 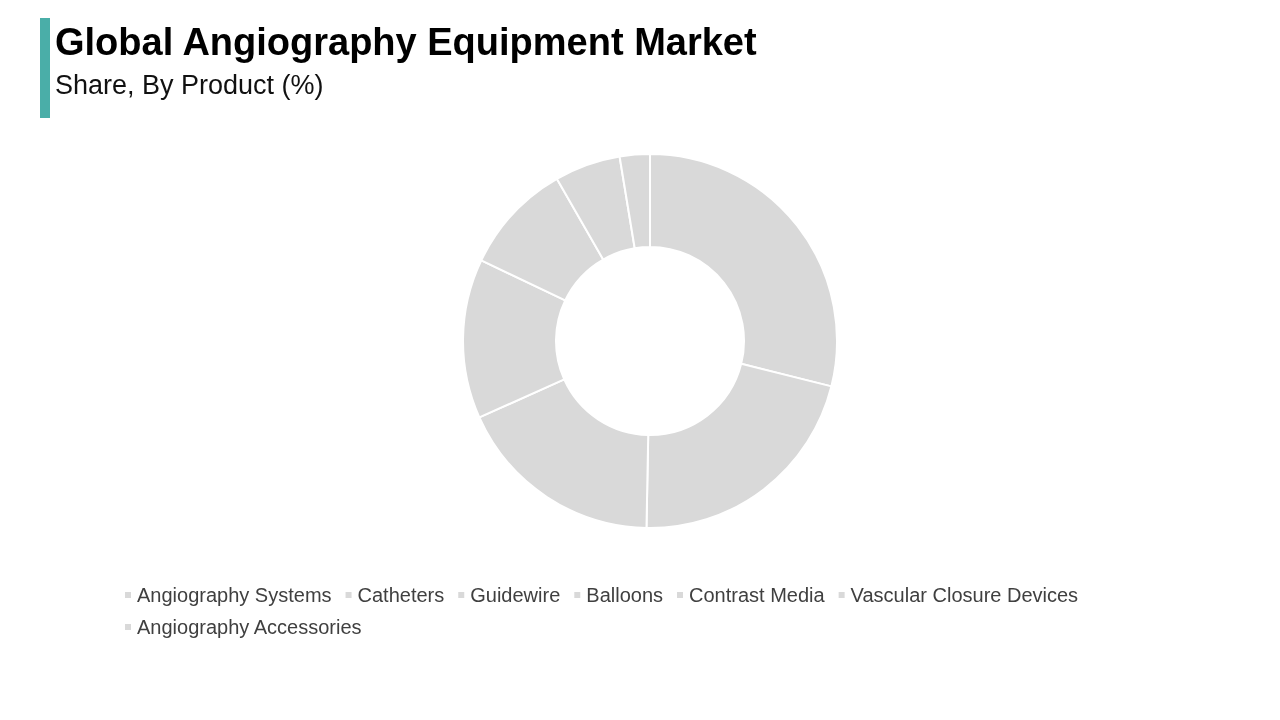 What do you see at coordinates (515, 595) in the screenshot?
I see `legend-label: Guidewire` at bounding box center [515, 595].